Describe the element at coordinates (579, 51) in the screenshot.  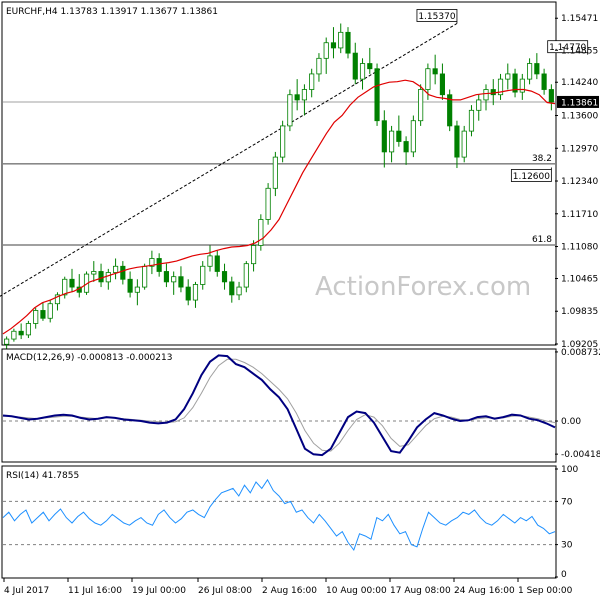
I see `y-tick-label: 1.14855` at that location.